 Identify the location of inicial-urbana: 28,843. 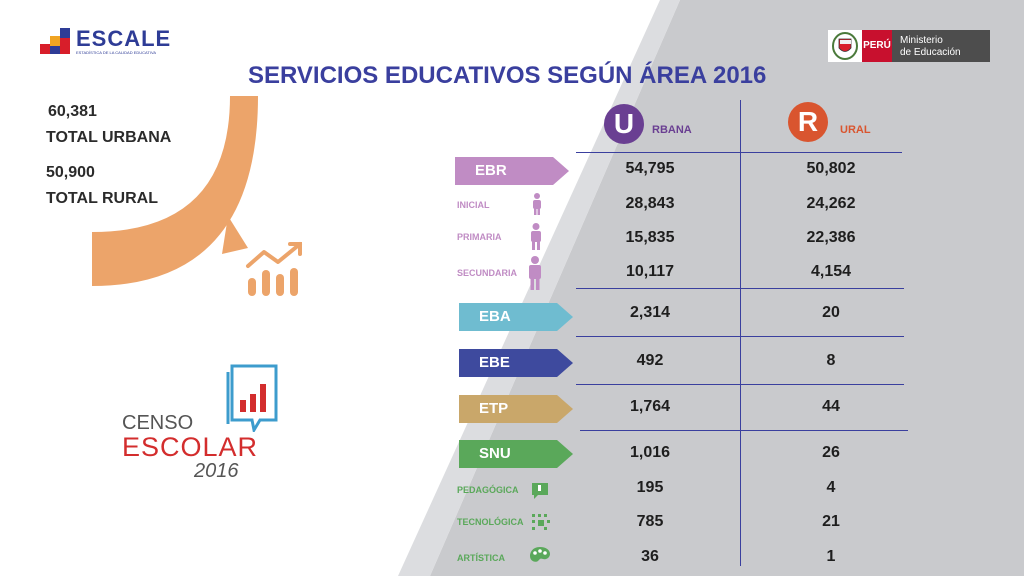
(650, 203).